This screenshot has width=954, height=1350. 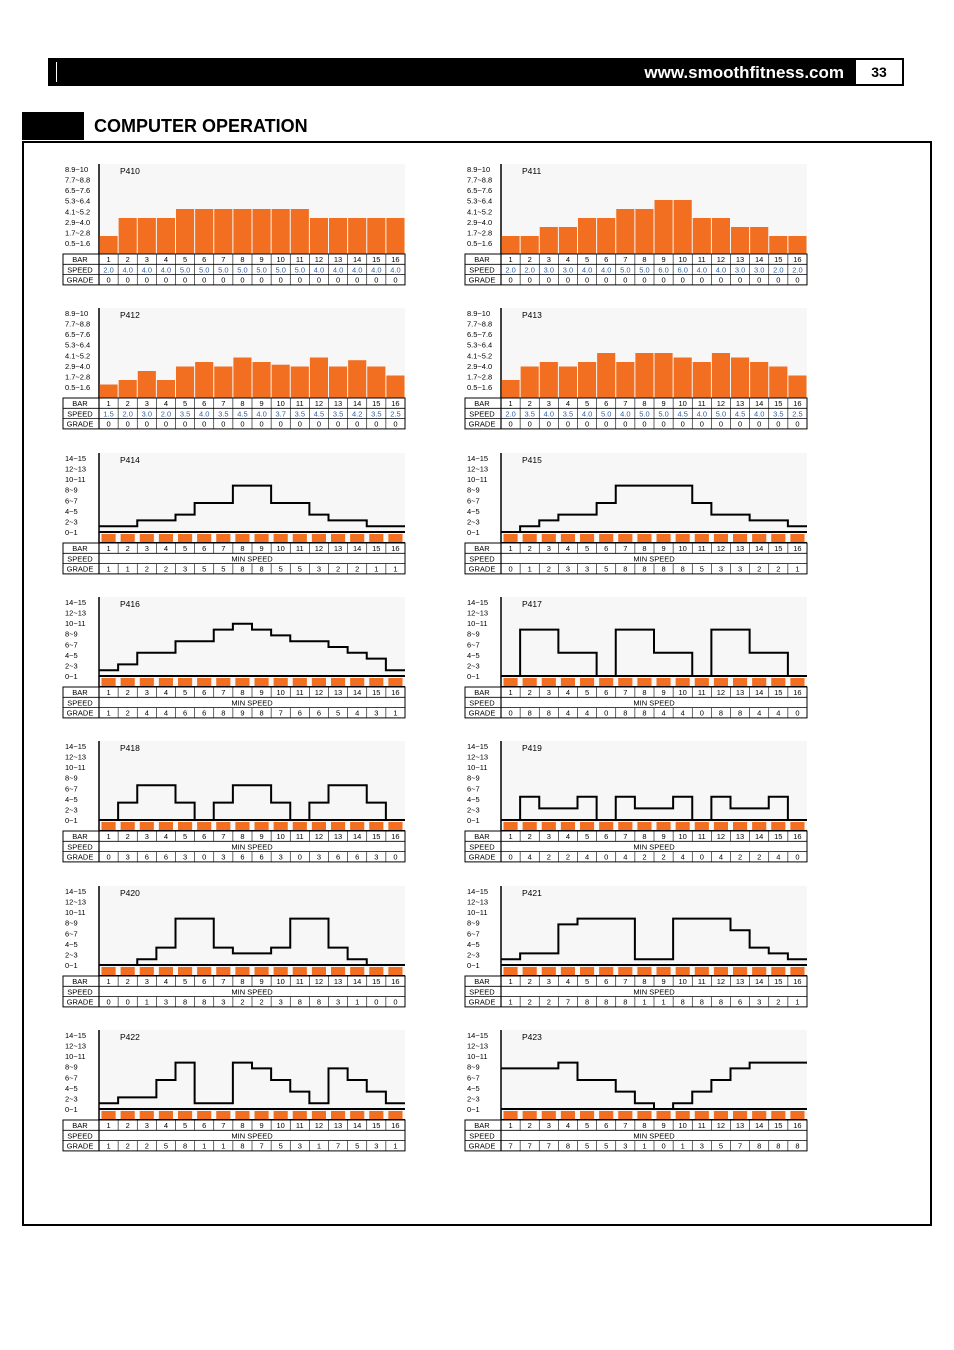 What do you see at coordinates (252, 498) in the screenshot?
I see `chart-panel` at bounding box center [252, 498].